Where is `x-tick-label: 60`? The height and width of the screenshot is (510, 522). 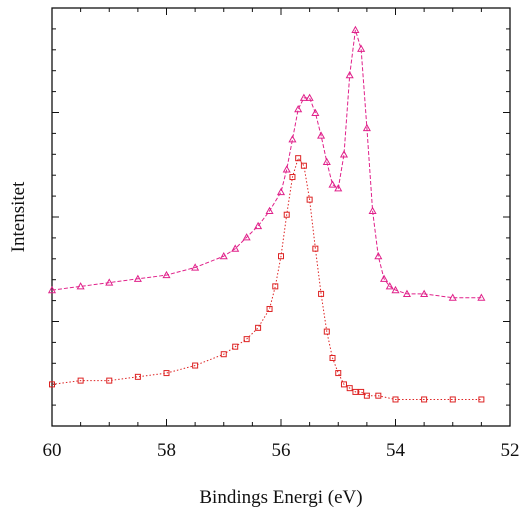 x-tick-label: 60 is located at coordinates (52, 450).